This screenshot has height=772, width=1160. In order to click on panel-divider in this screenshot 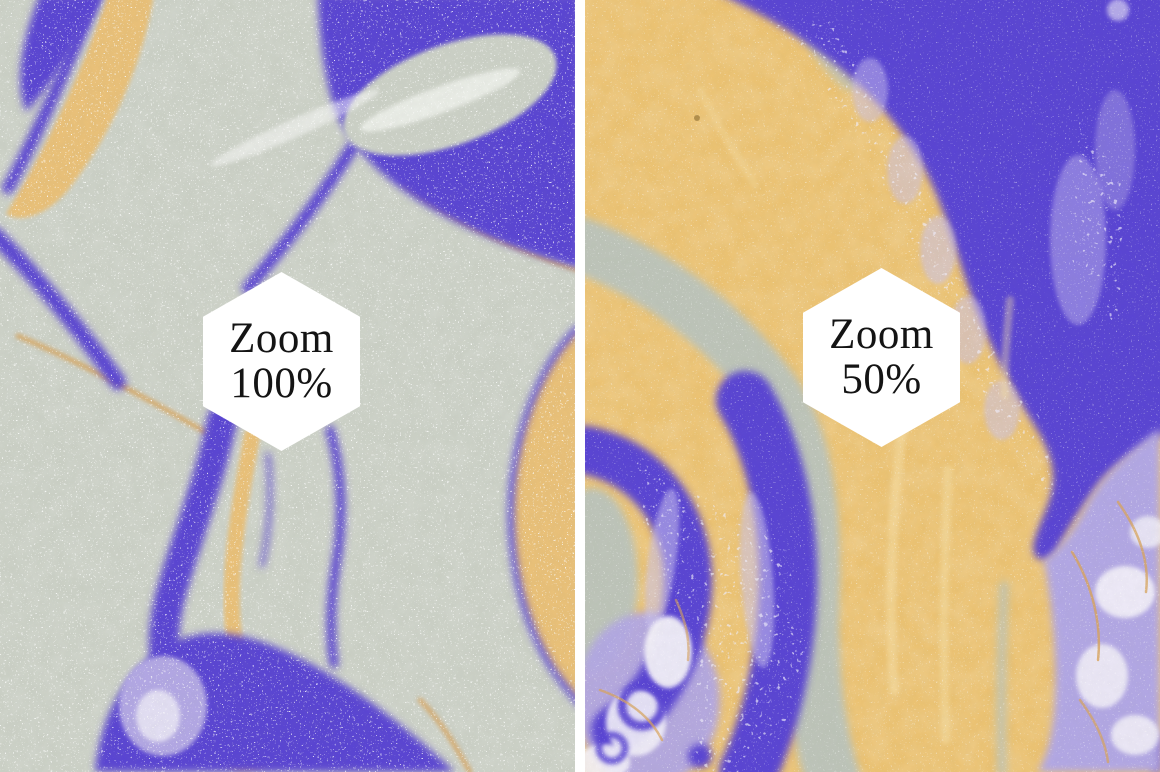, I will do `click(580, 386)`.